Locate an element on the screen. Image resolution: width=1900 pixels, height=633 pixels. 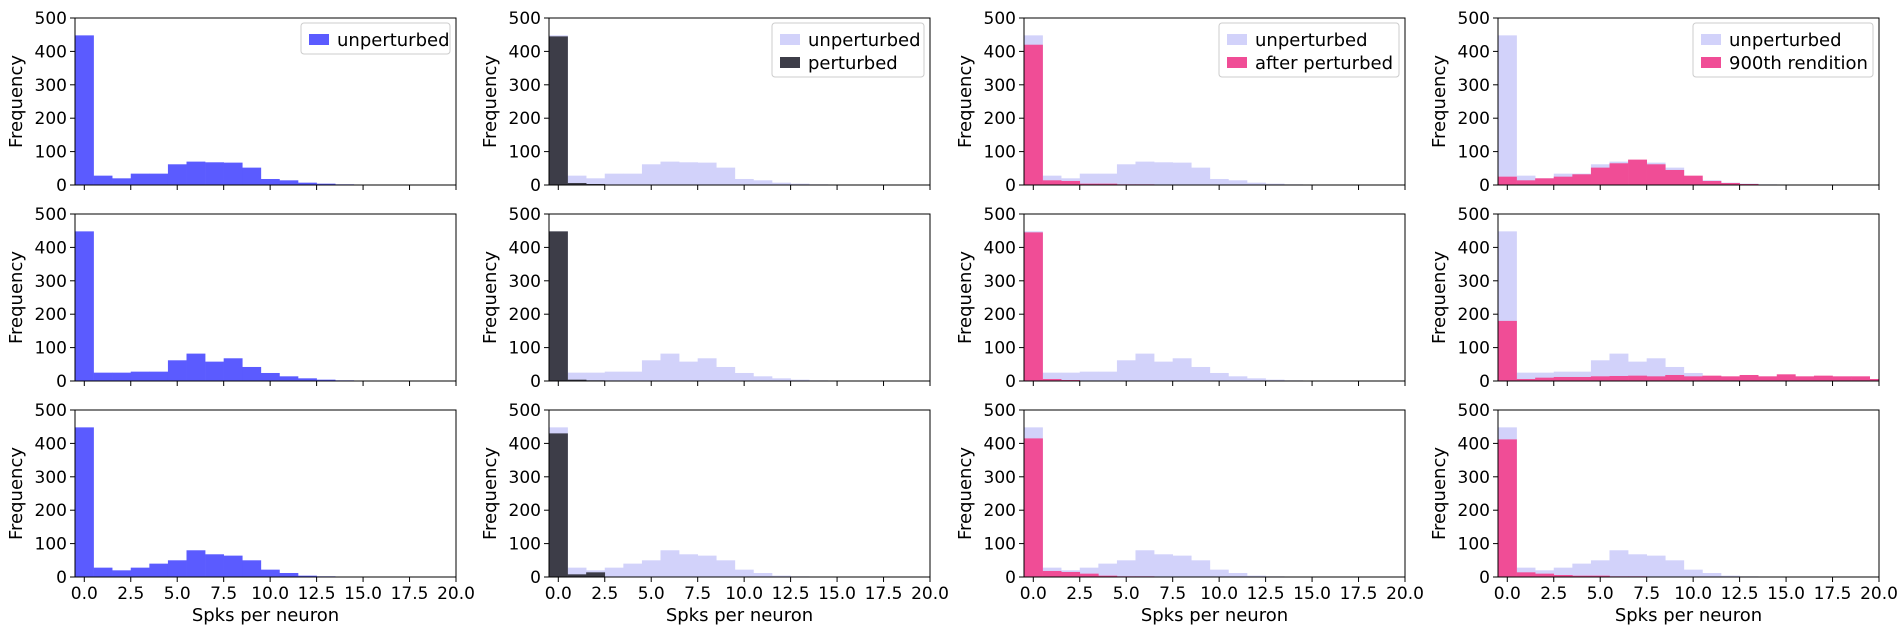
legend-label: after perturbed is located at coordinates (1324, 63).